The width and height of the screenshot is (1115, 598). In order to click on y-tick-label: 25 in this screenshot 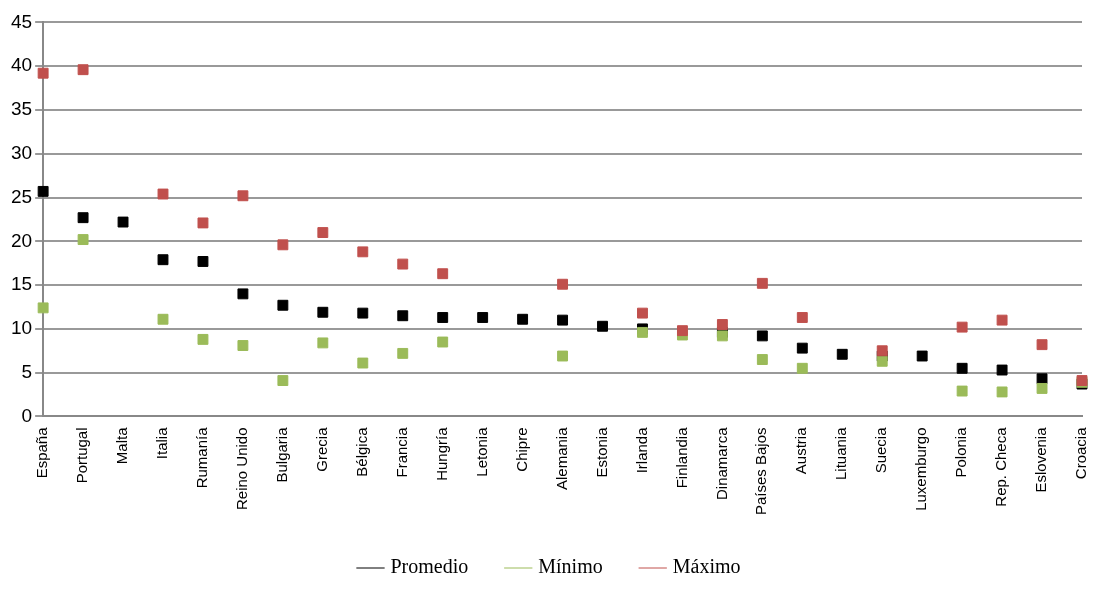, I will do `click(21, 196)`.